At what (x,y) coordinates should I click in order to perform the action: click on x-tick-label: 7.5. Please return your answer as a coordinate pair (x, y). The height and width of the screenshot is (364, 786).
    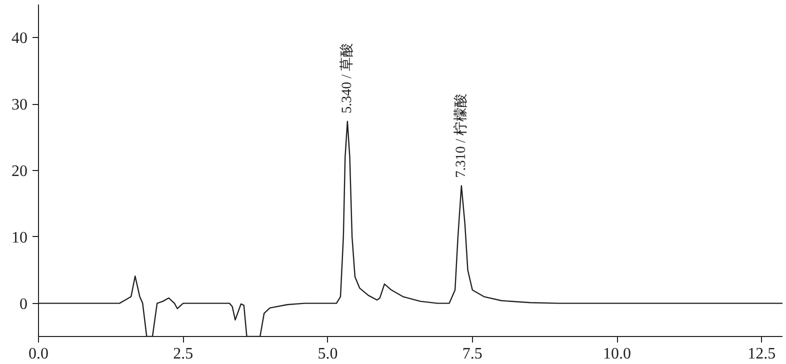
    Looking at the image, I should click on (472, 354).